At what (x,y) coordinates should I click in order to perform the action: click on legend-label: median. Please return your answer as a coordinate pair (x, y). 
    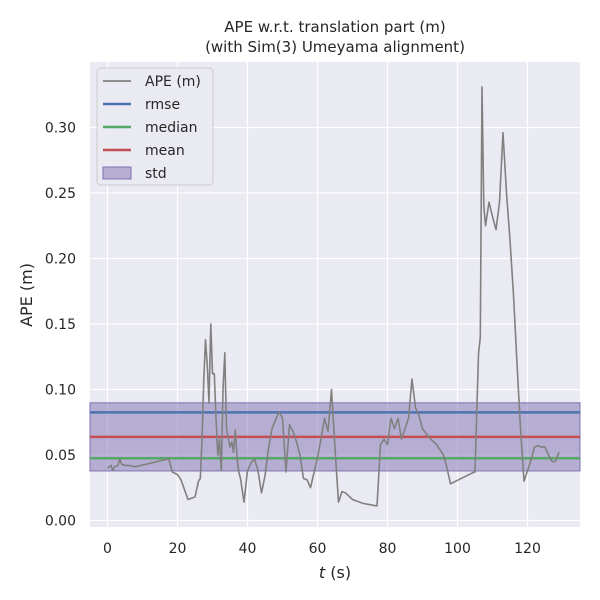
    Looking at the image, I should click on (171, 128).